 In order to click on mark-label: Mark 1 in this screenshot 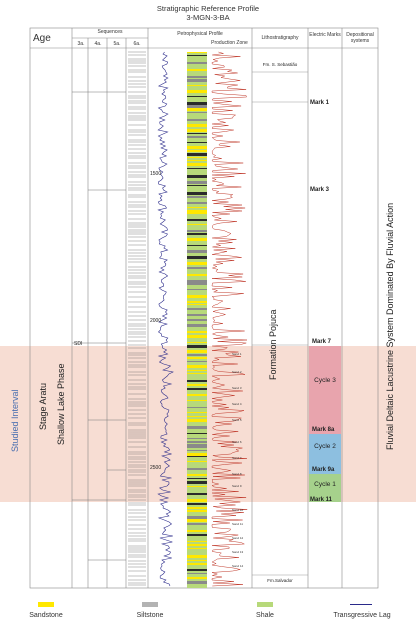, I will do `click(320, 103)`.